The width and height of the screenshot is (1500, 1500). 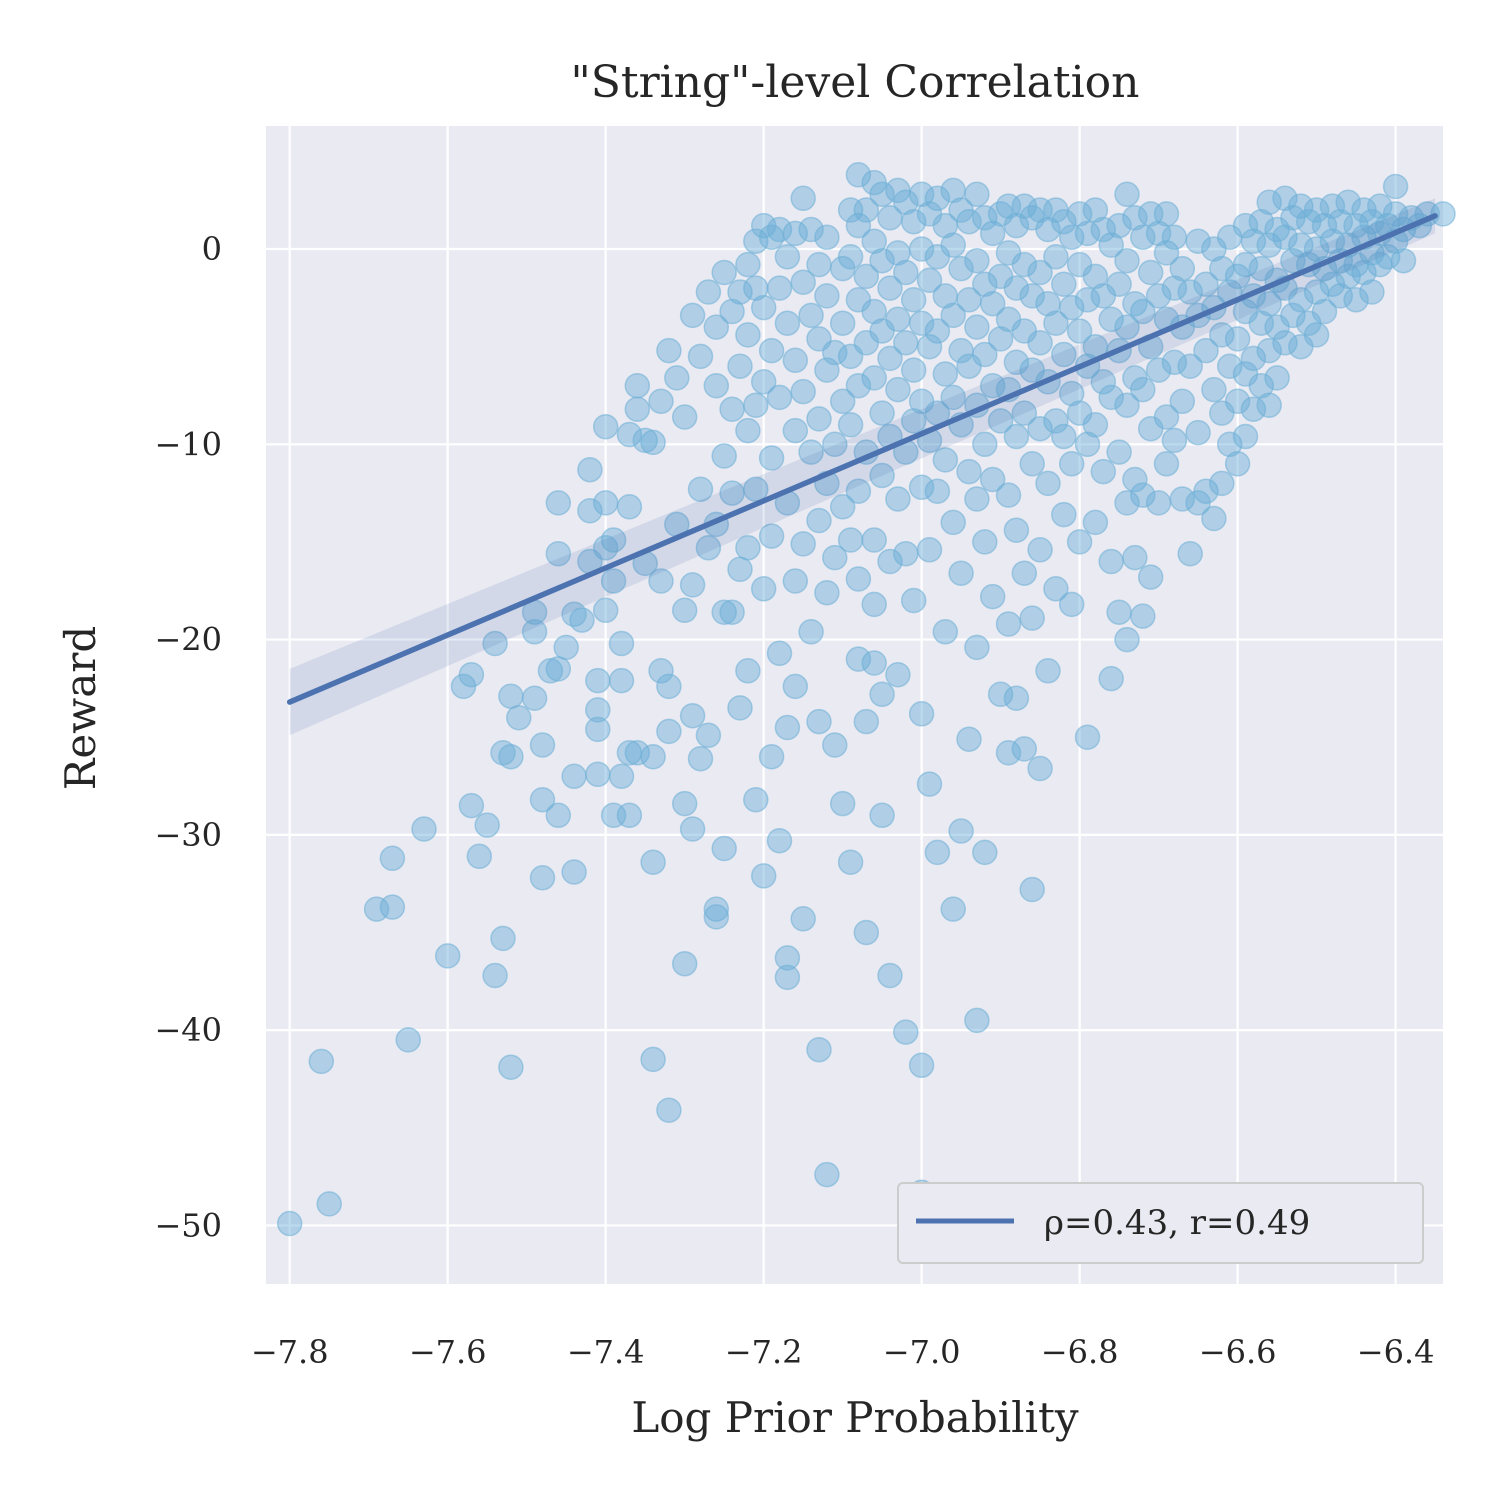 I want to click on y-tick-label: −20, so click(x=188, y=640).